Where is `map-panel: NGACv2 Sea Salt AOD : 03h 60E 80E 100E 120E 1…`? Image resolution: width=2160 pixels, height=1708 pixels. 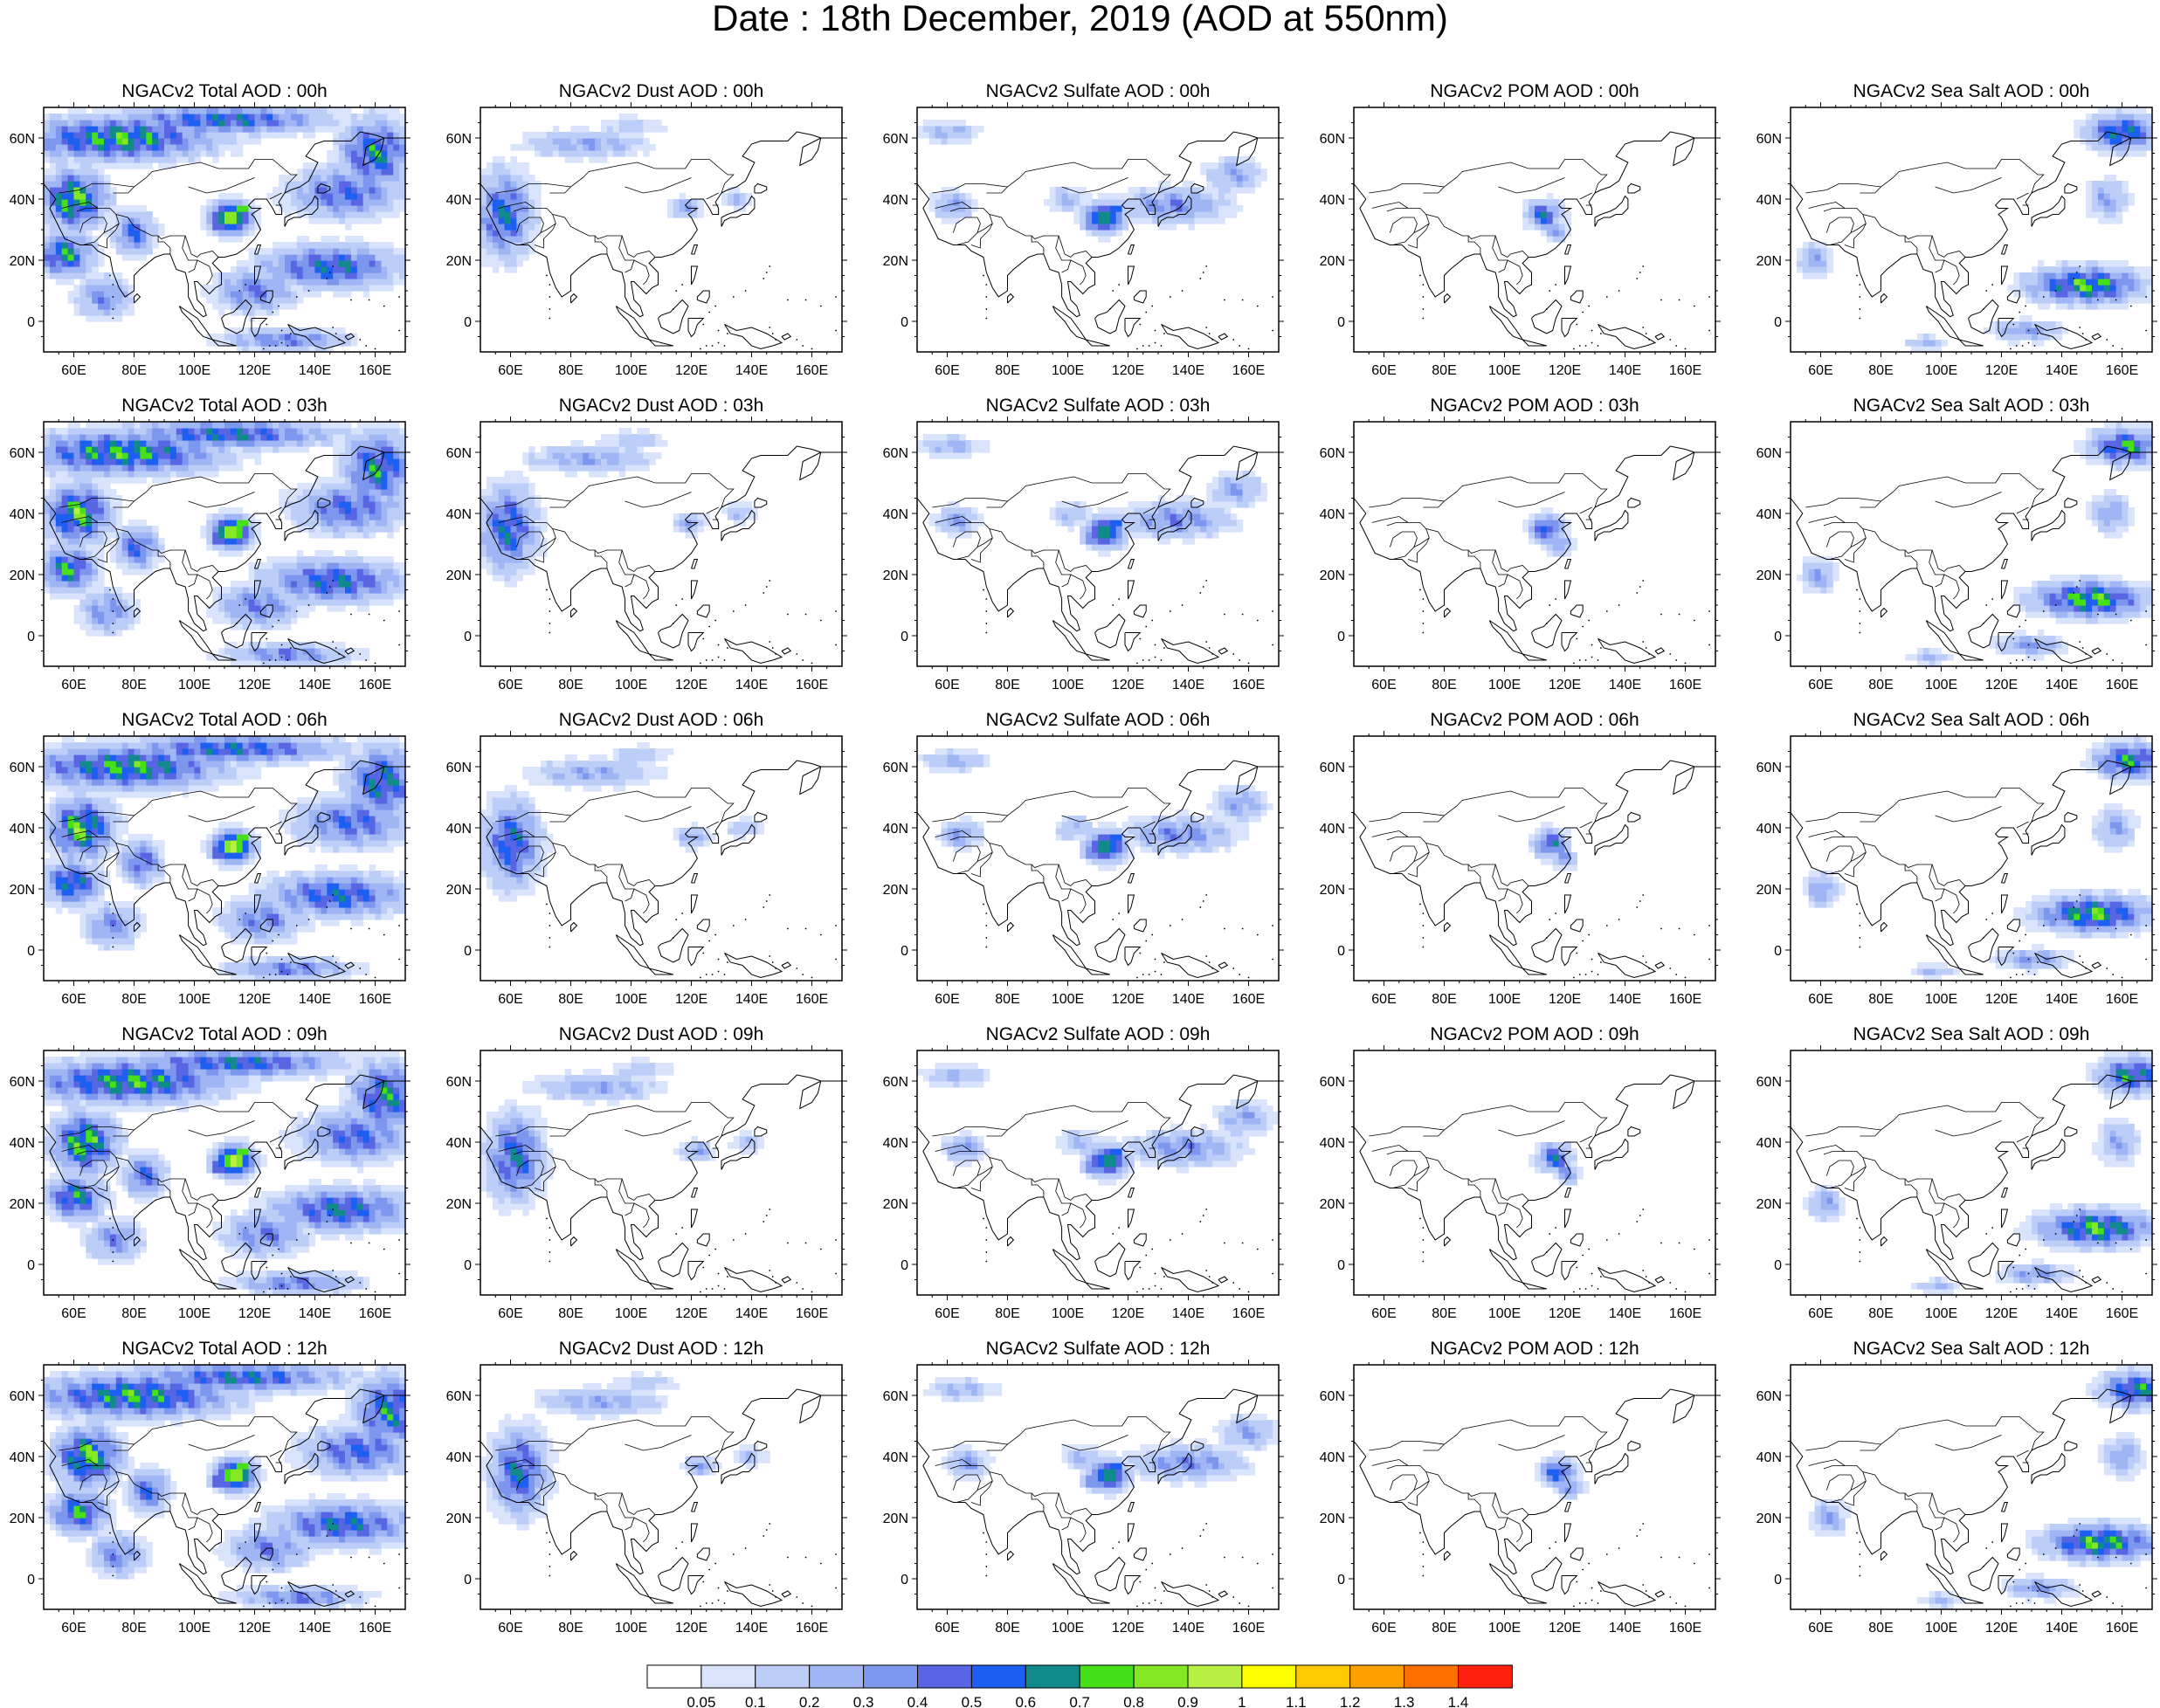 map-panel: NGACv2 Sea Salt AOD : 03h 60E 80E 100E 120E 1… is located at coordinates (1957, 544).